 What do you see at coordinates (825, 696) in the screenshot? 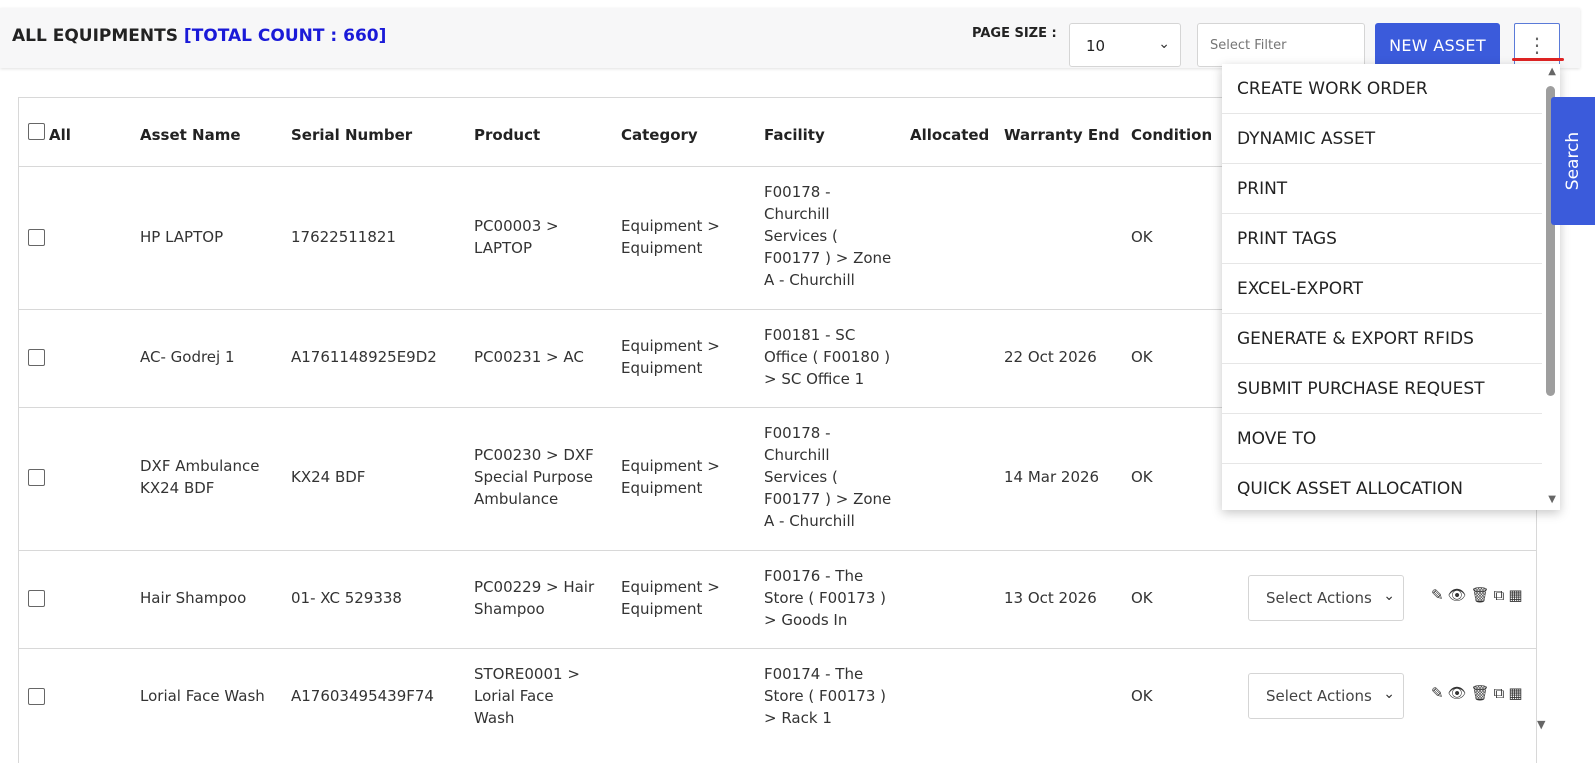
I see `facility: F00174 - The Store ( F00173 ) > Rack 1` at bounding box center [825, 696].